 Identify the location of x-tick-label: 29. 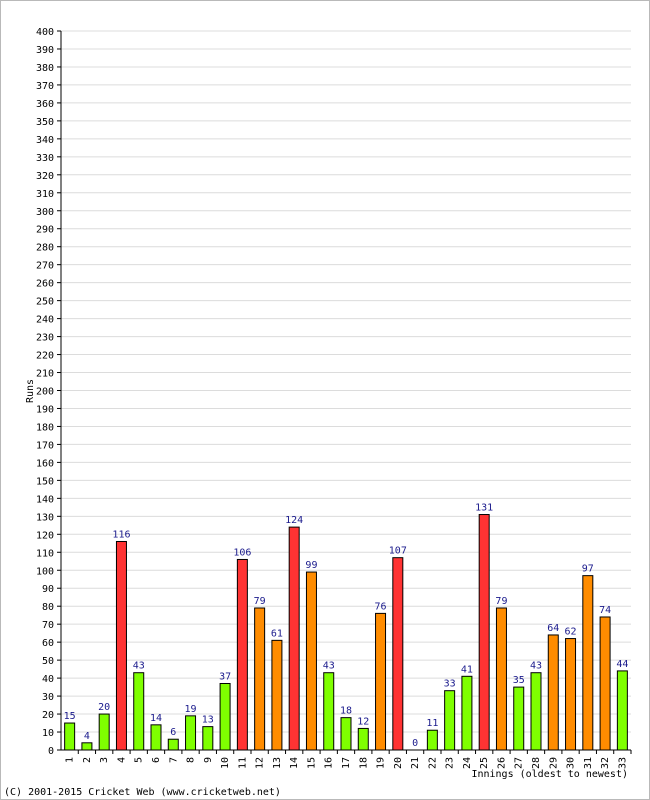
(553, 763).